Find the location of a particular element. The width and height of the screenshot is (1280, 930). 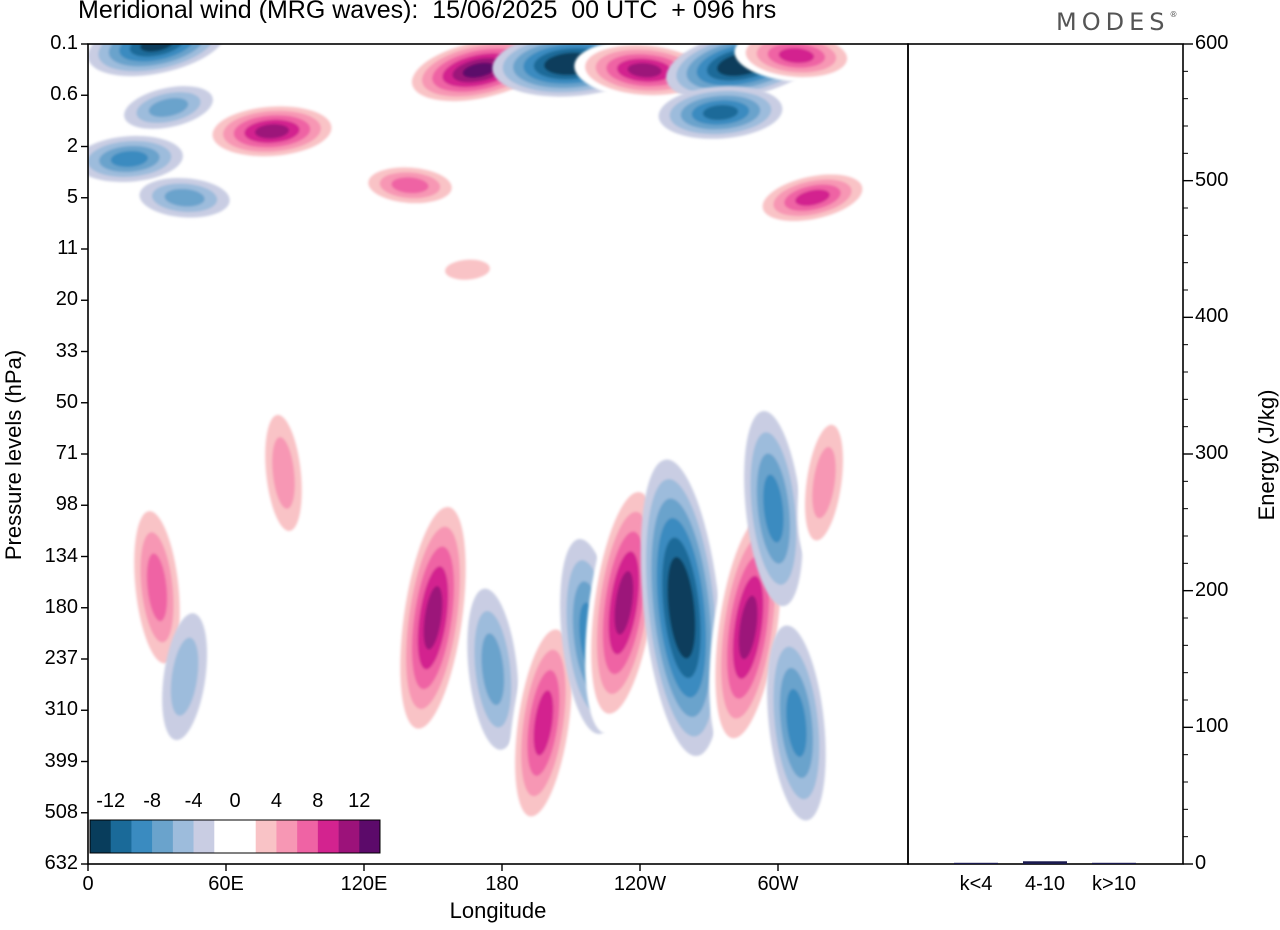

y-tick-label: 237 is located at coordinates (61, 658).